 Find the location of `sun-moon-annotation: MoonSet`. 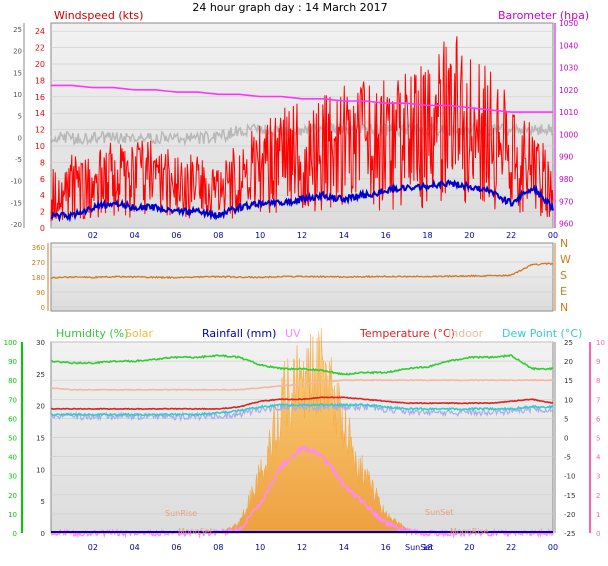

sun-moon-annotation: MoonSet is located at coordinates (195, 531).